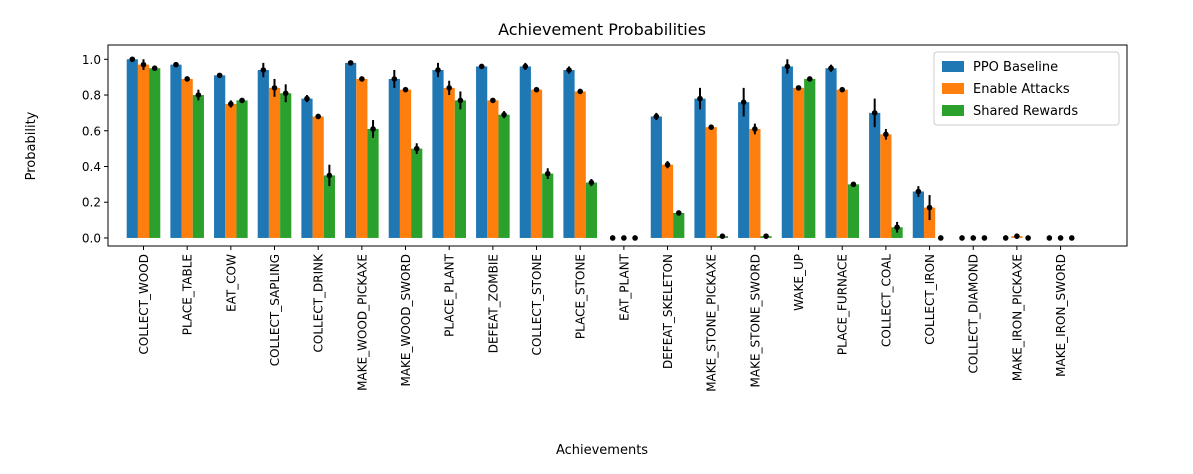 The width and height of the screenshot is (1193, 474). What do you see at coordinates (91, 203) in the screenshot?
I see `y-tick-label: 0.2` at bounding box center [91, 203].